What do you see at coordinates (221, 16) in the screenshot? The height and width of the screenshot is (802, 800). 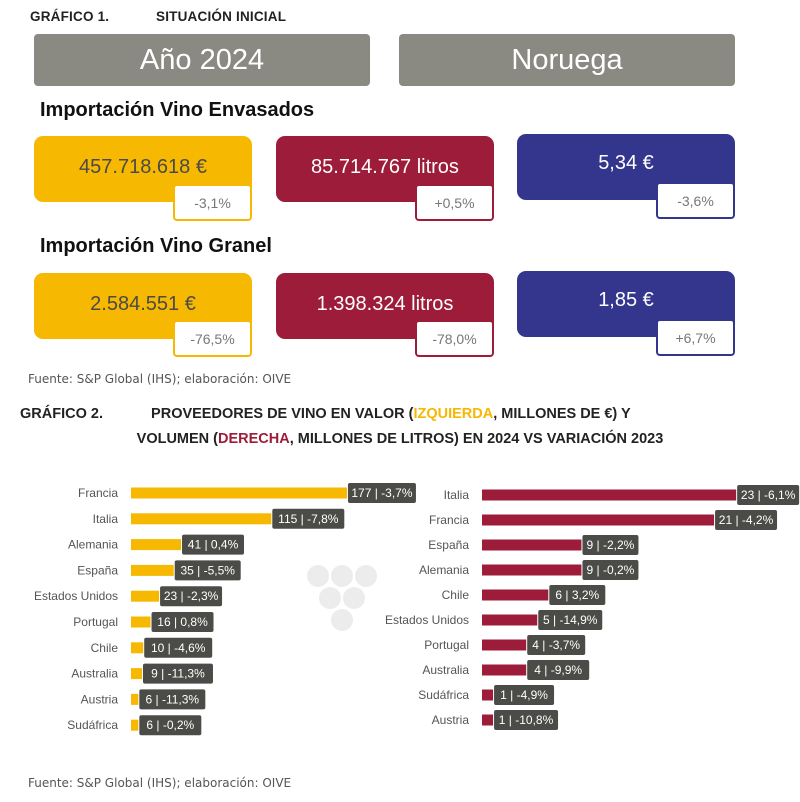 I see `graph1-title: SITUACIÓN INICIAL` at bounding box center [221, 16].